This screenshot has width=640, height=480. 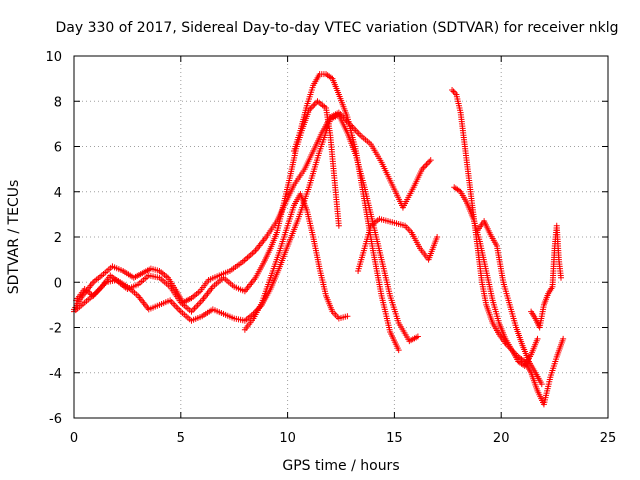 What do you see at coordinates (58, 102) in the screenshot?
I see `y-tick-label: 8` at bounding box center [58, 102].